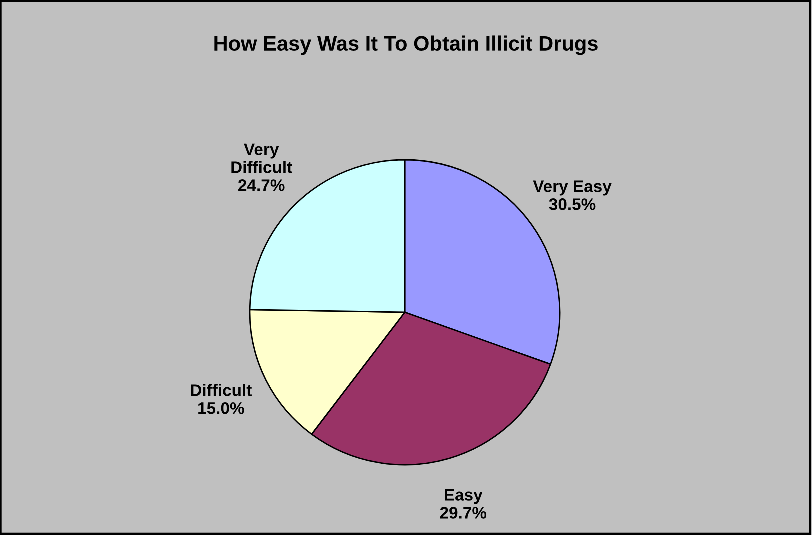  What do you see at coordinates (262, 159) in the screenshot?
I see `slice-label: Very Difficult` at bounding box center [262, 159].